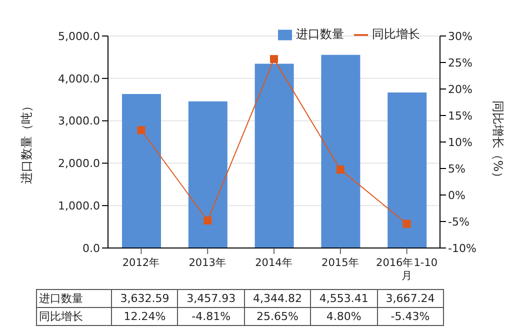  Describe the element at coordinates (26, 142) in the screenshot. I see `y-axis-title: 进口数量（吨）` at that location.